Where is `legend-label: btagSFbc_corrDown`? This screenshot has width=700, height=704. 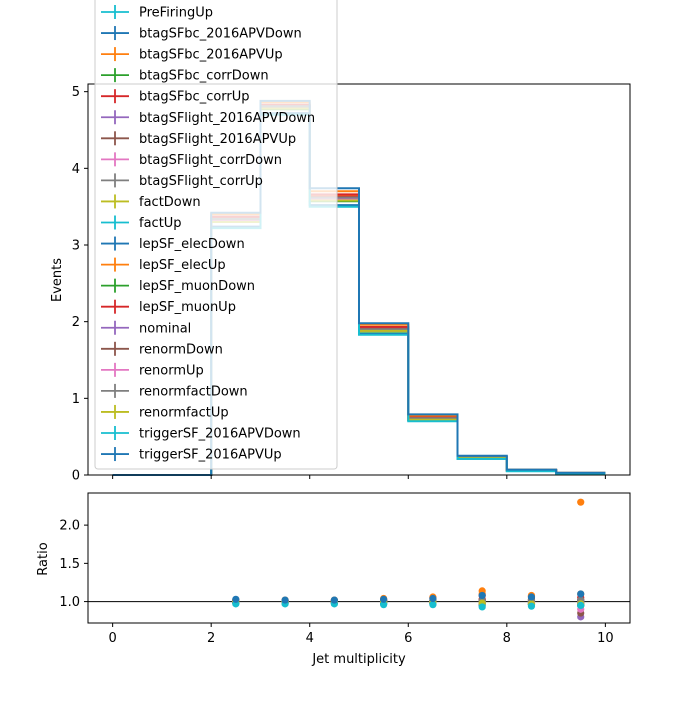 legend-label: btagSFbc_corrDown is located at coordinates (204, 76).